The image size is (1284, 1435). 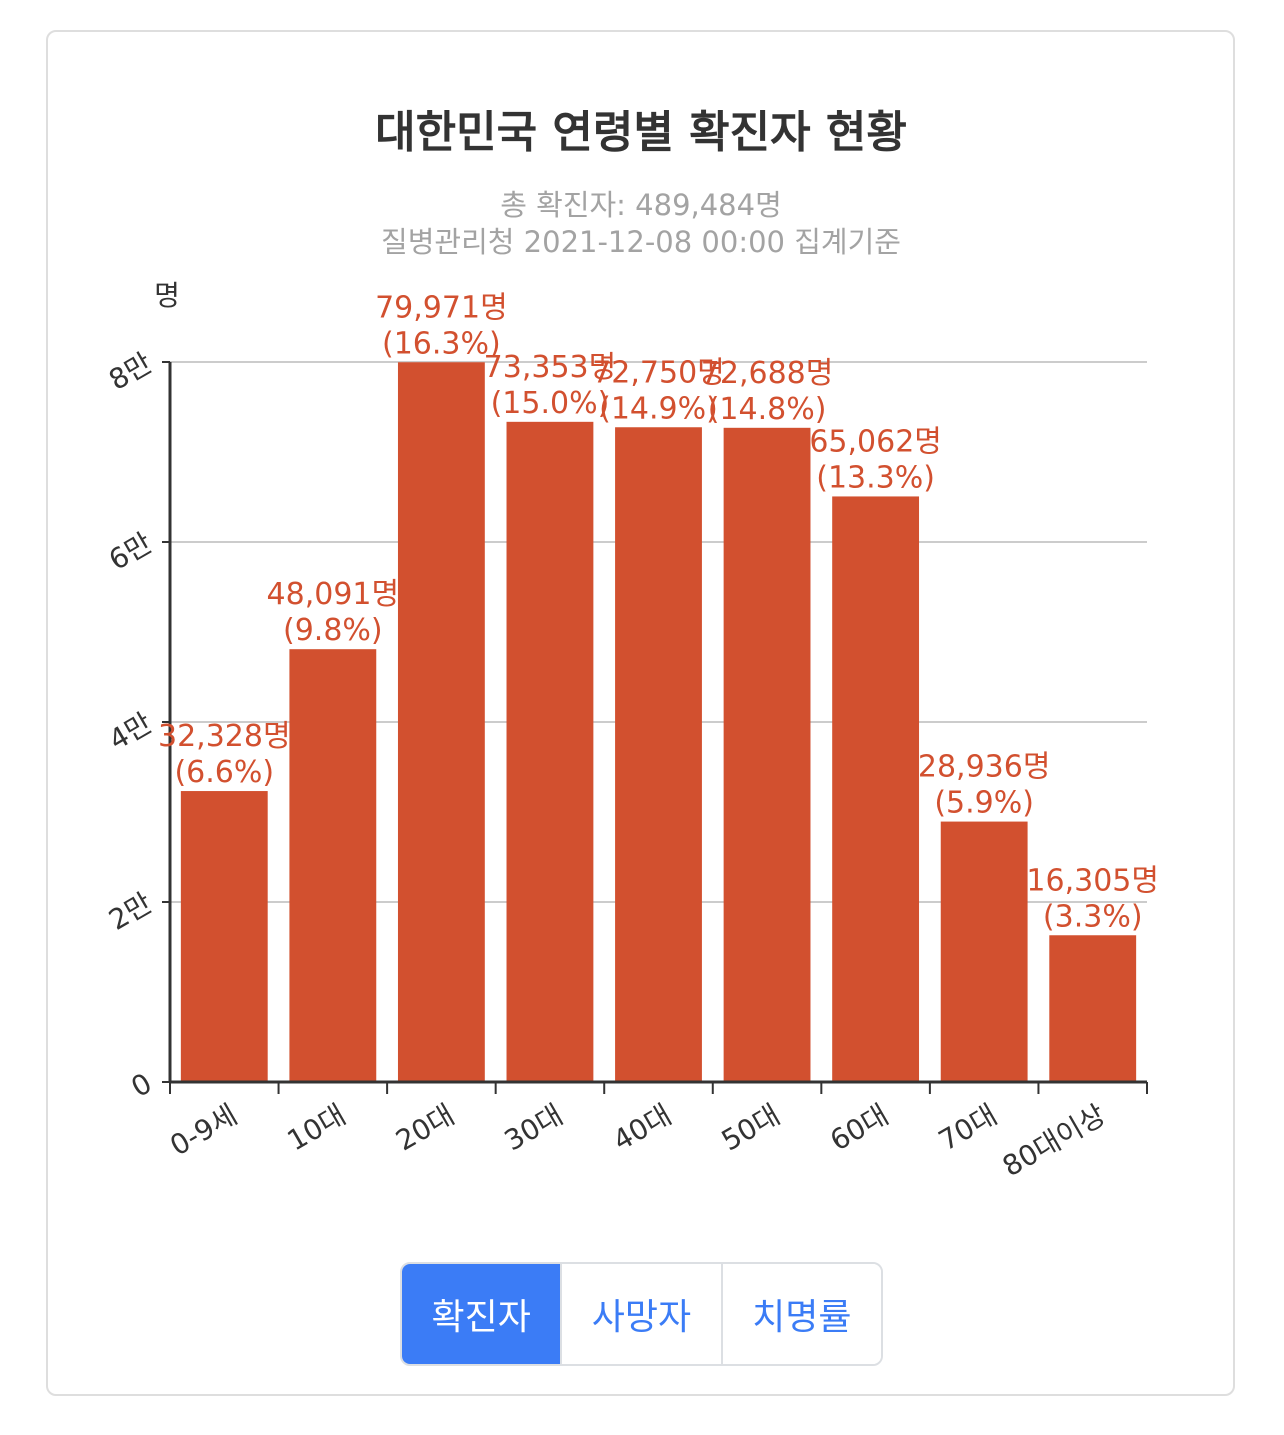 I want to click on x-tick-label: 50대, so click(x=751, y=1127).